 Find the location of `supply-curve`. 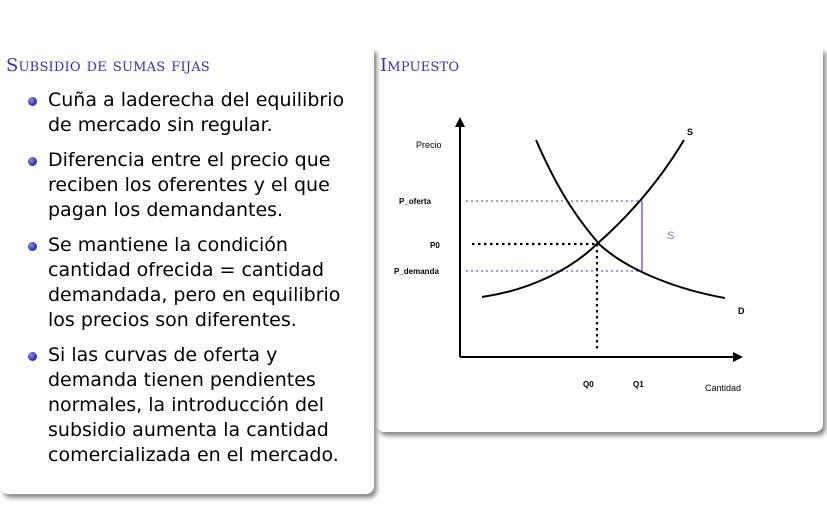

supply-curve is located at coordinates (583, 218).